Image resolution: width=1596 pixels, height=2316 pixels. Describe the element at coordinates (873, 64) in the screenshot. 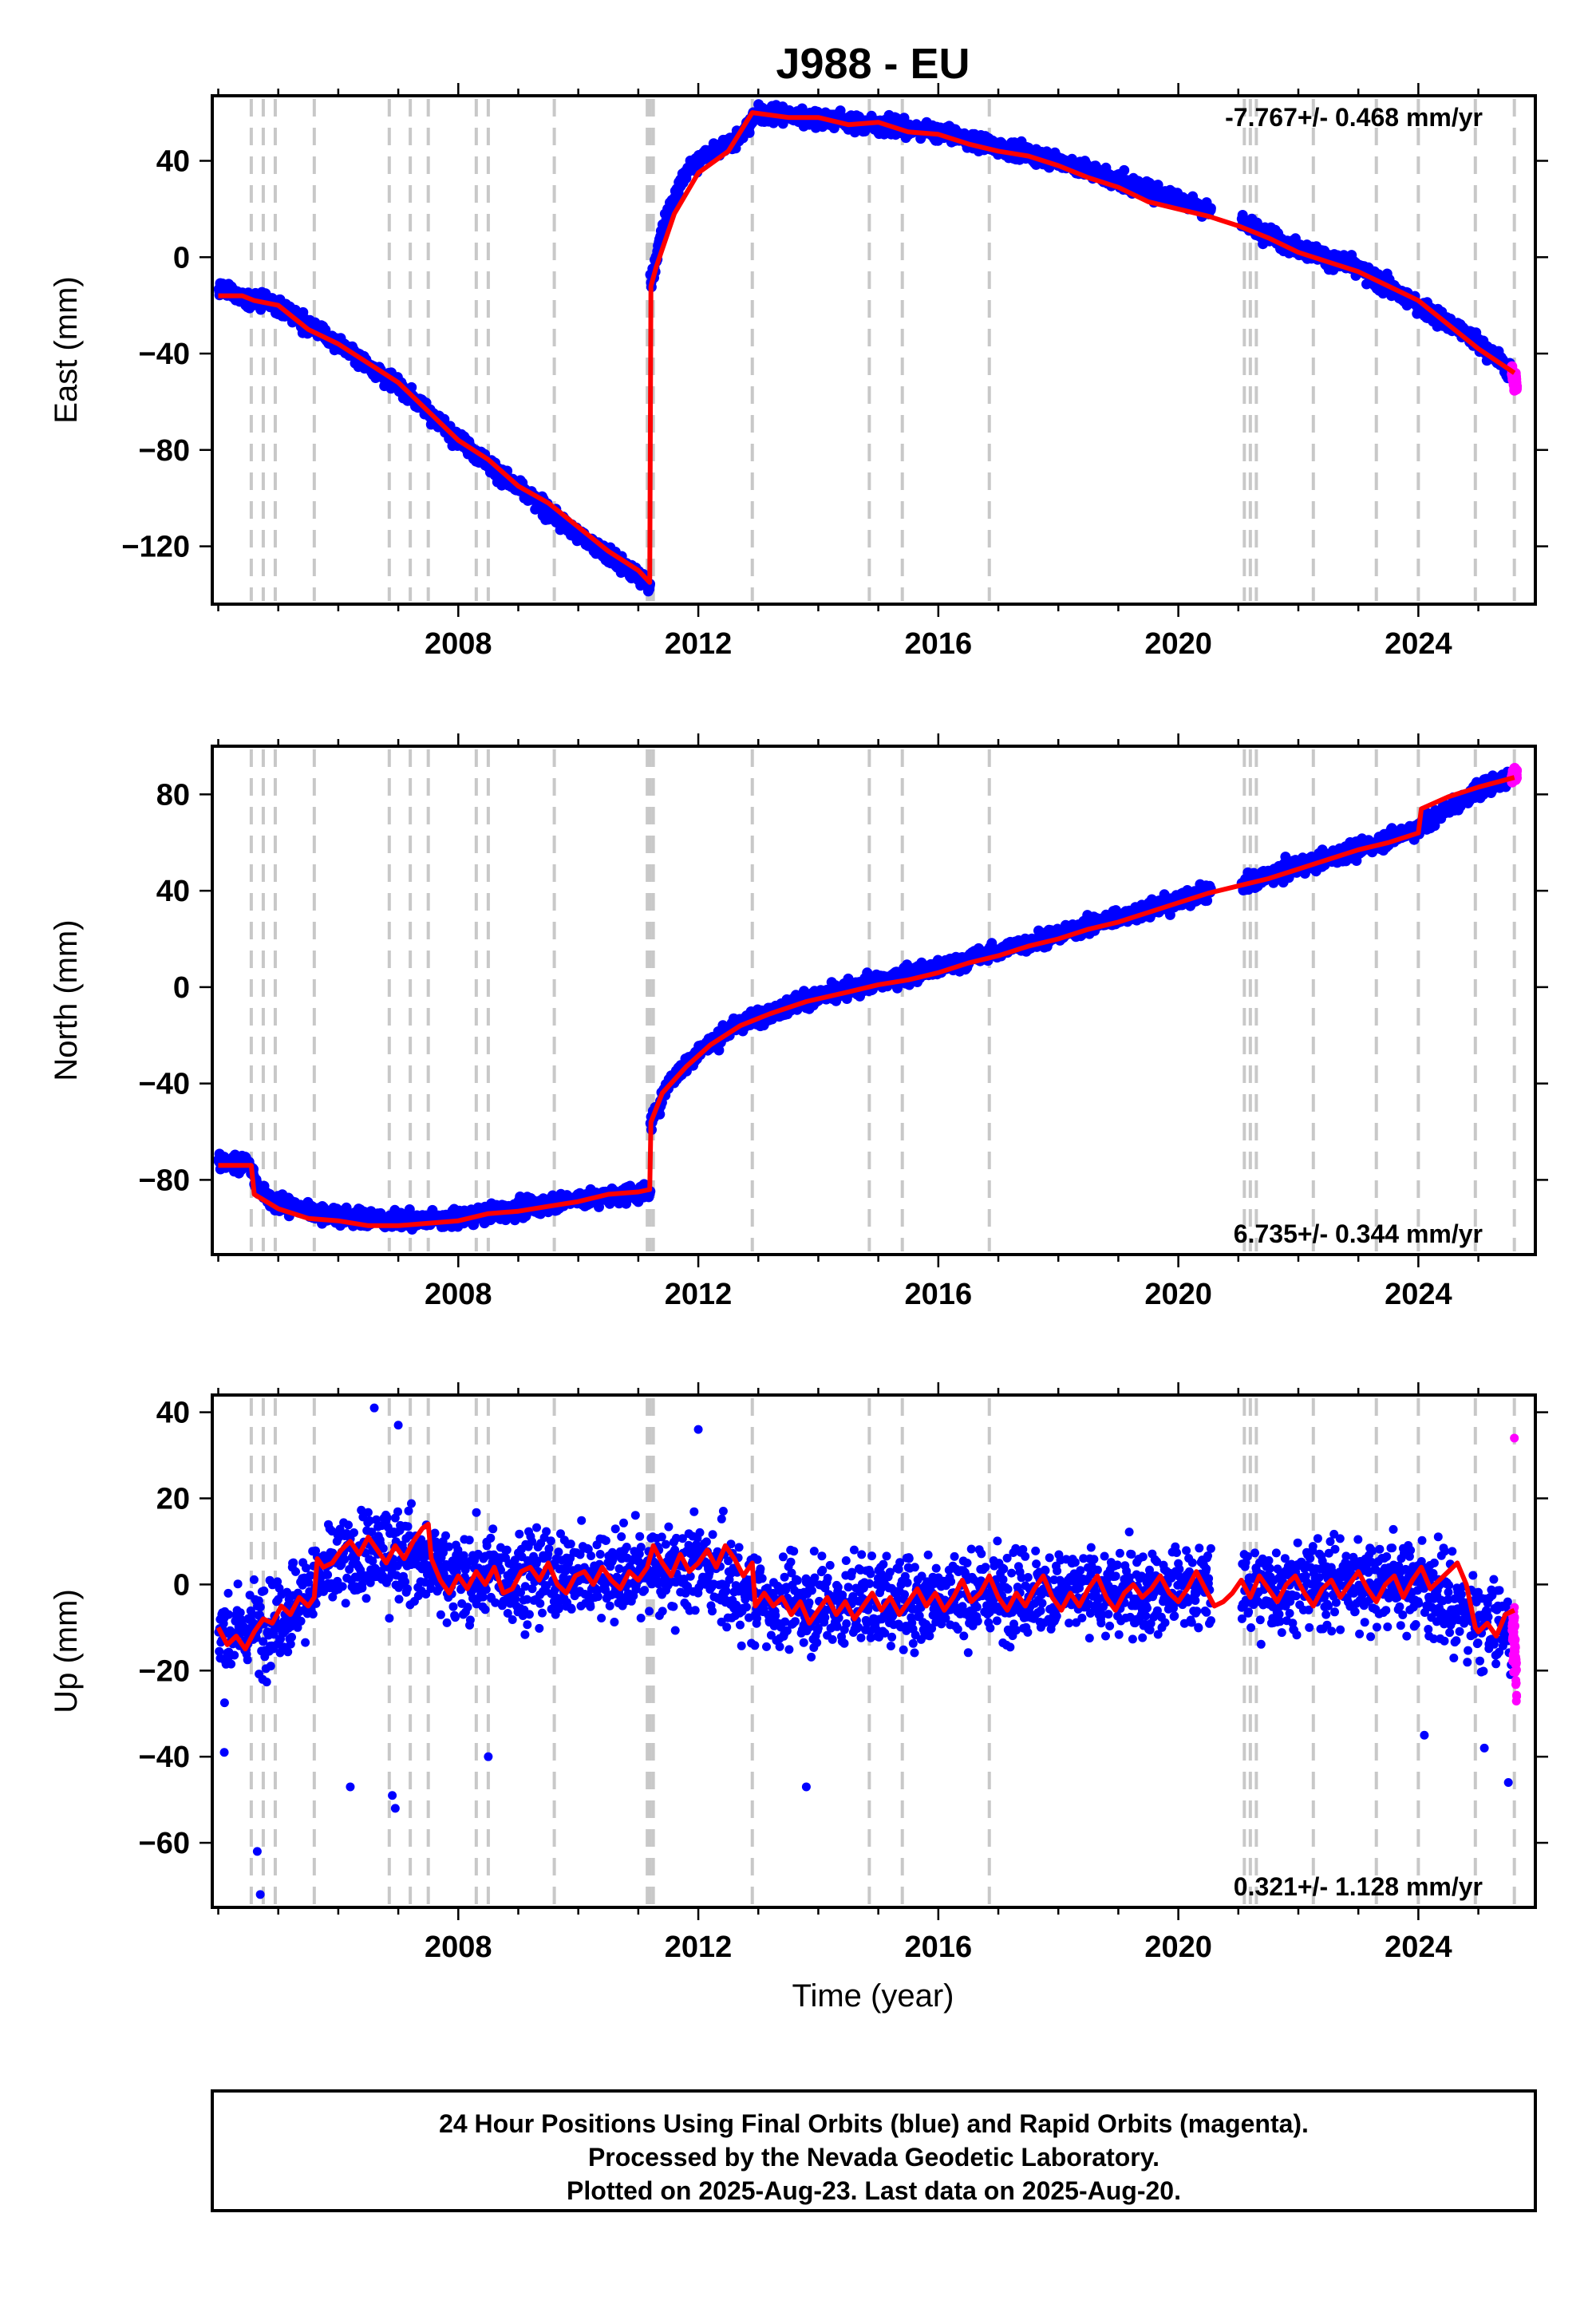

I see `chart-title: J988 - EU` at that location.